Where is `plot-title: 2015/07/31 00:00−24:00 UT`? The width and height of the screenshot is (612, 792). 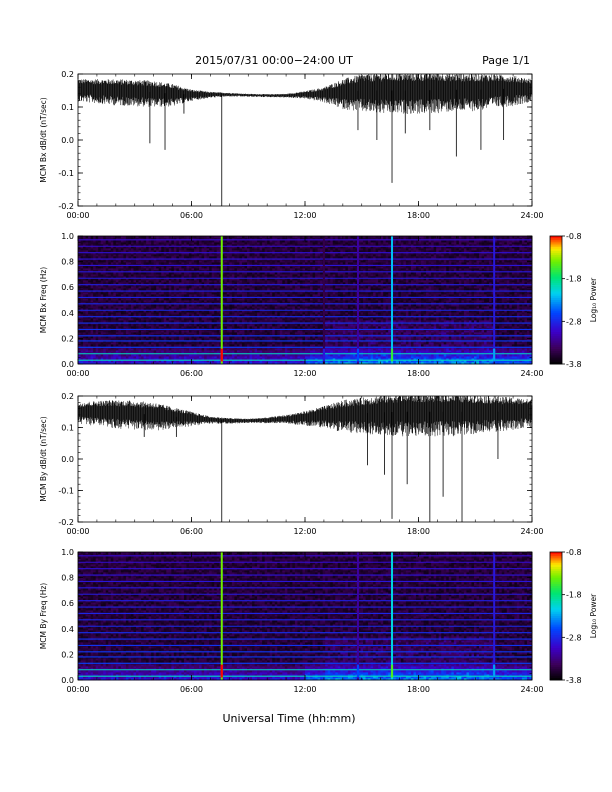 plot-title: 2015/07/31 00:00−24:00 UT is located at coordinates (274, 60).